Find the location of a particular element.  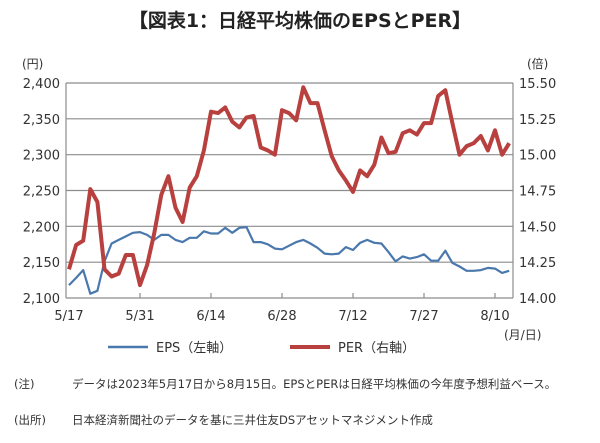

x-tick-label: 8/10 is located at coordinates (494, 316).